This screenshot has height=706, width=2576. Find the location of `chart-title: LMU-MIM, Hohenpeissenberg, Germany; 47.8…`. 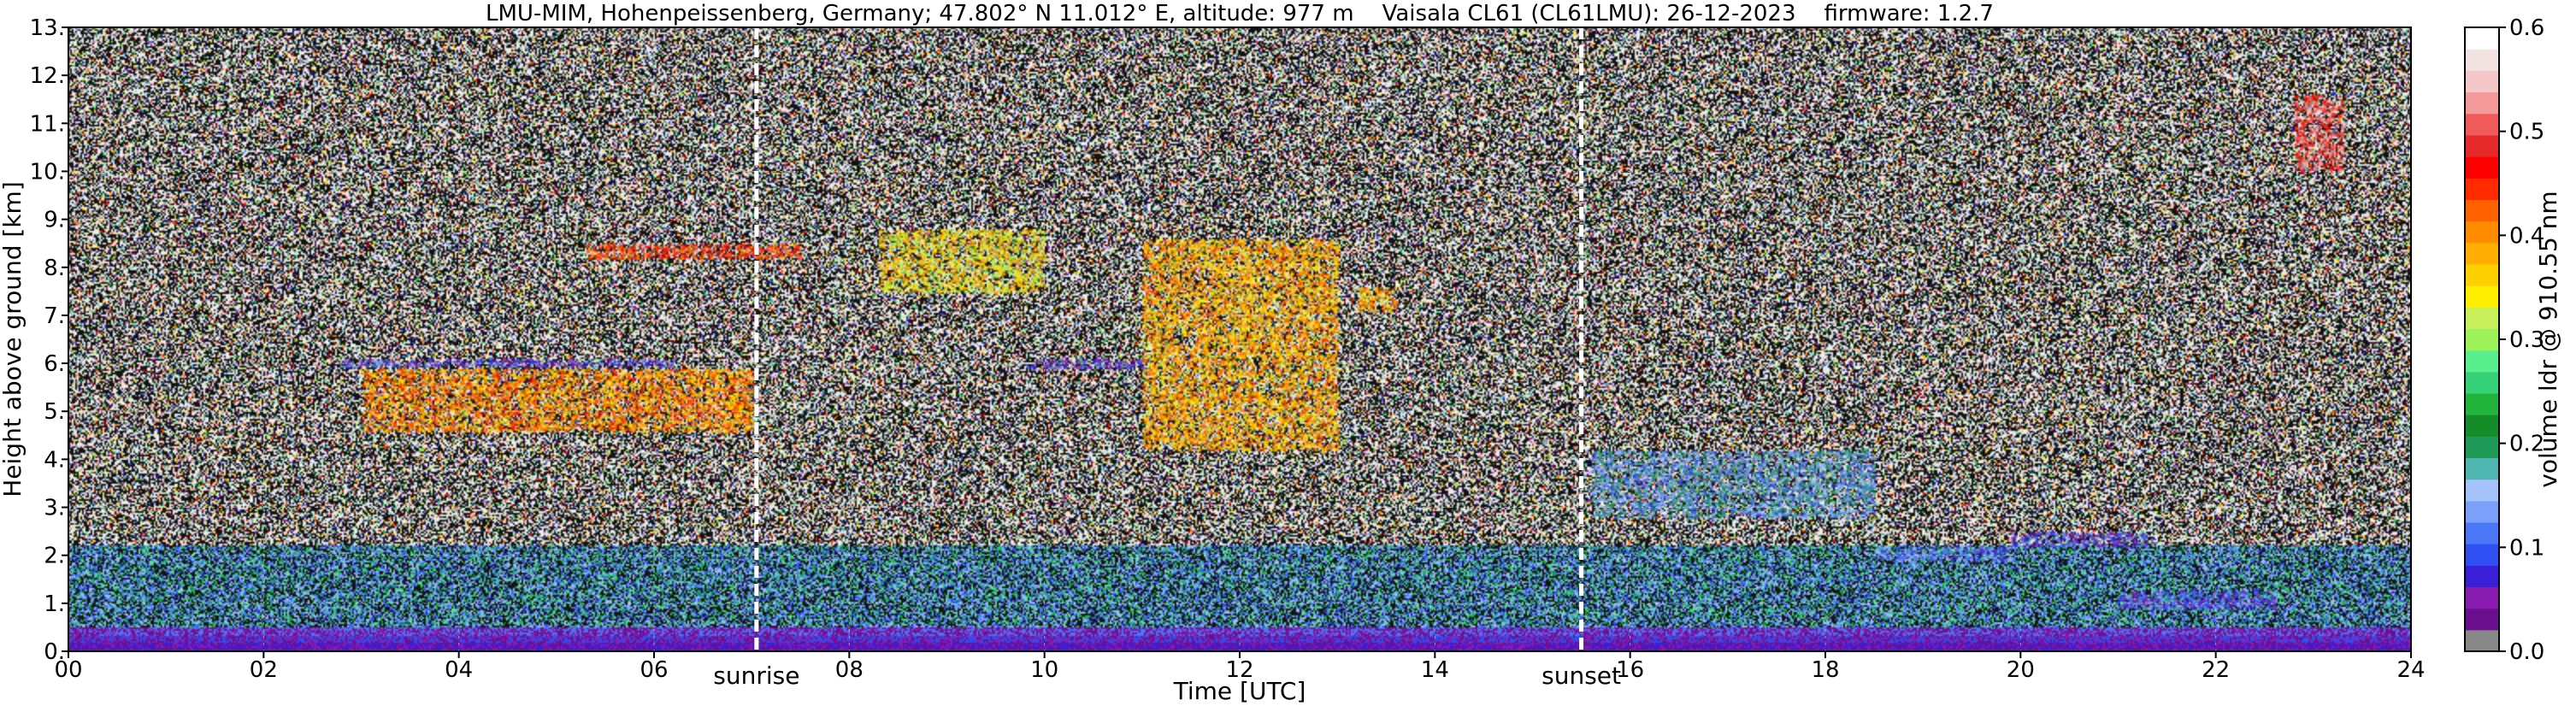

chart-title: LMU-MIM, Hohenpeissenberg, Germany; 47.8… is located at coordinates (1240, 13).